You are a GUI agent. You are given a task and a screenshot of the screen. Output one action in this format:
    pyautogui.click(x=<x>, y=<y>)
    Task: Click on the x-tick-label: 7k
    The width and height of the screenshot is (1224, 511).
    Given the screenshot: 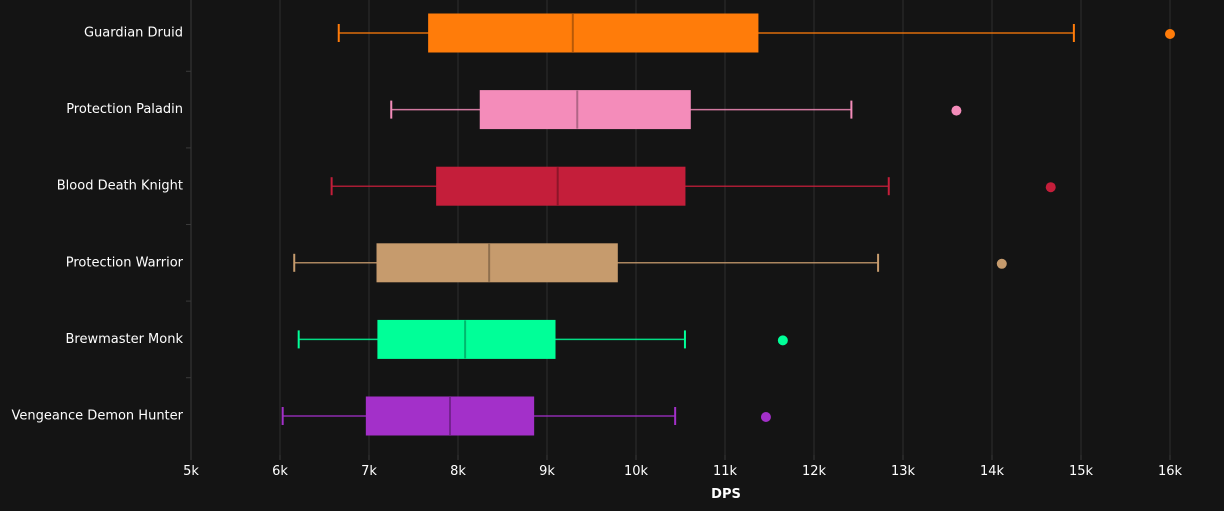 What is the action you would take?
    pyautogui.click(x=369, y=471)
    